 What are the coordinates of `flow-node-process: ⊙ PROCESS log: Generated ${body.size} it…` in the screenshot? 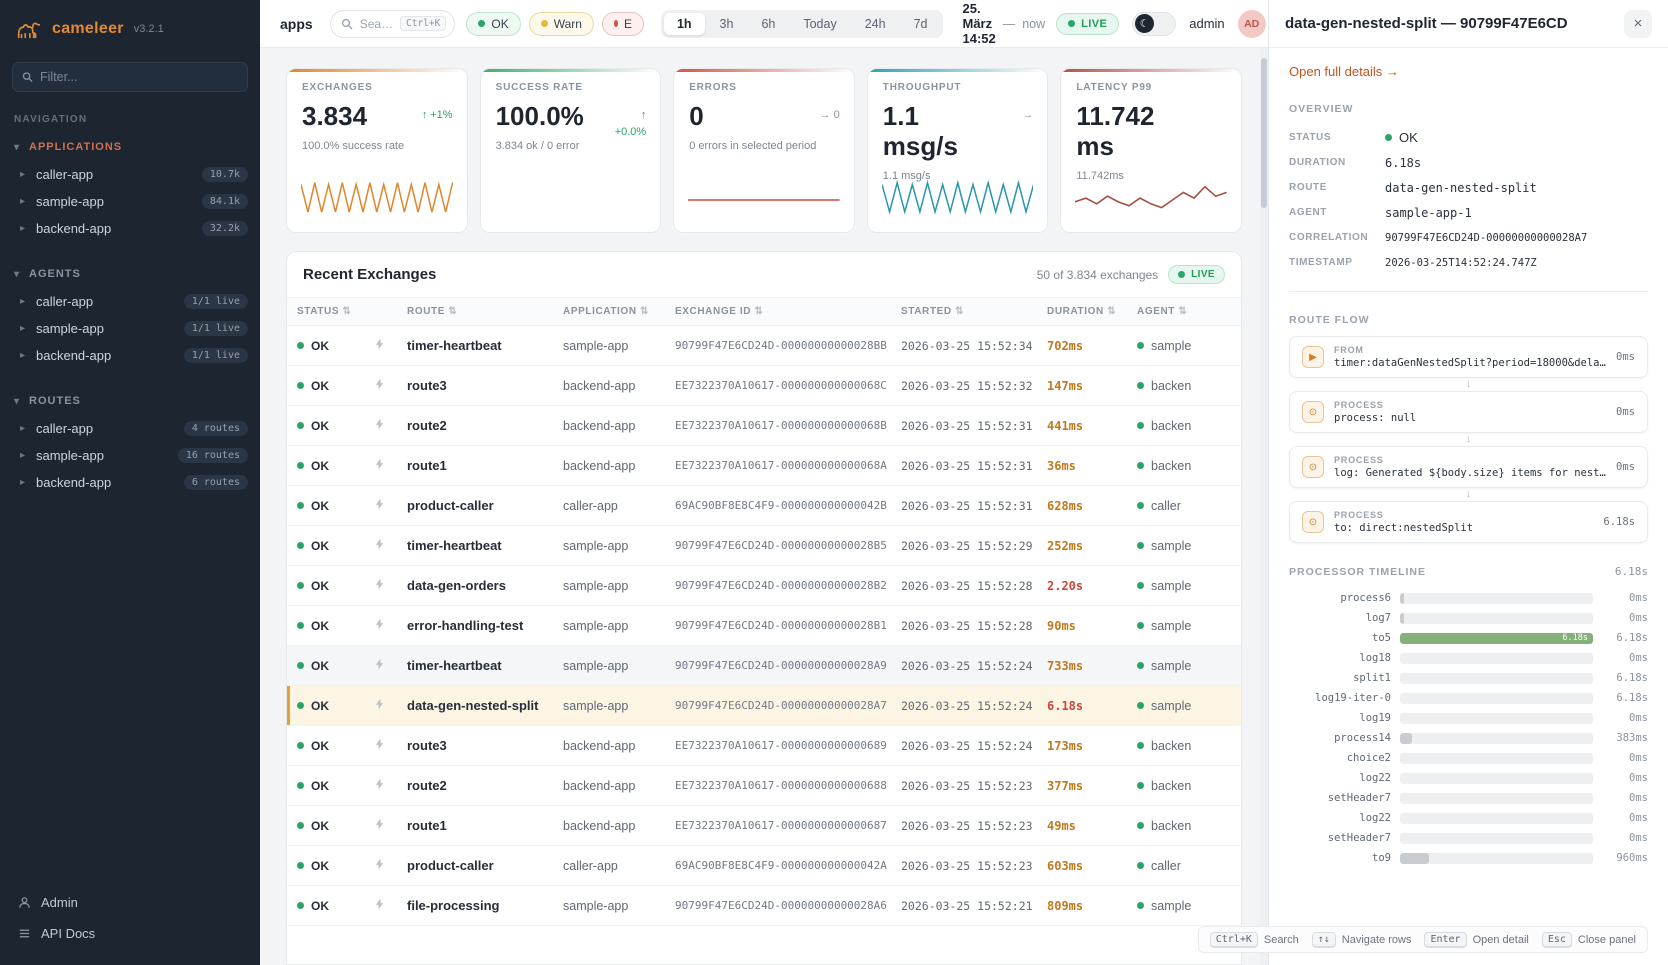 It's located at (1468, 467).